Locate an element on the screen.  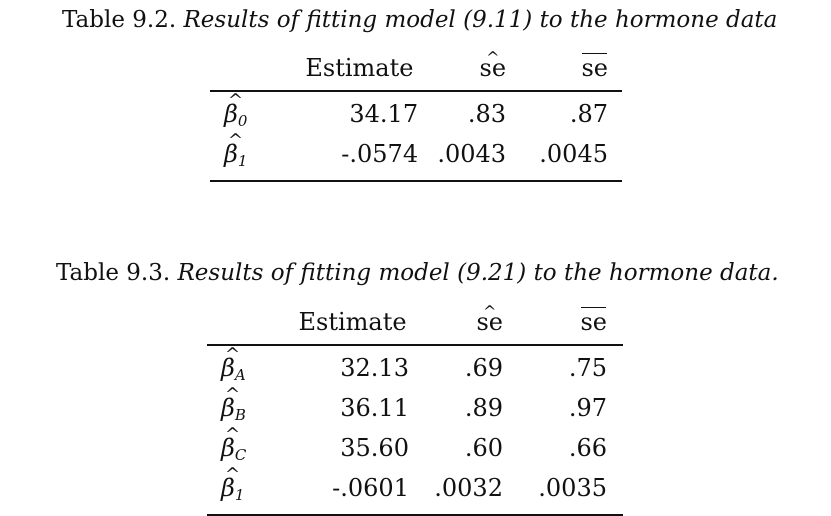
se-hat-cell: .0043 is located at coordinates (472, 154).